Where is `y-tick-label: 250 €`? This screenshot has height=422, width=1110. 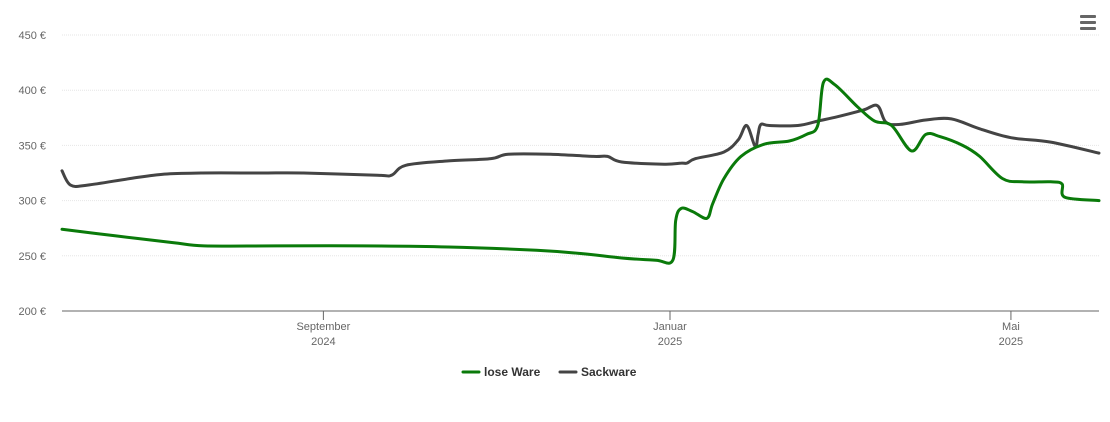 y-tick-label: 250 € is located at coordinates (32, 257).